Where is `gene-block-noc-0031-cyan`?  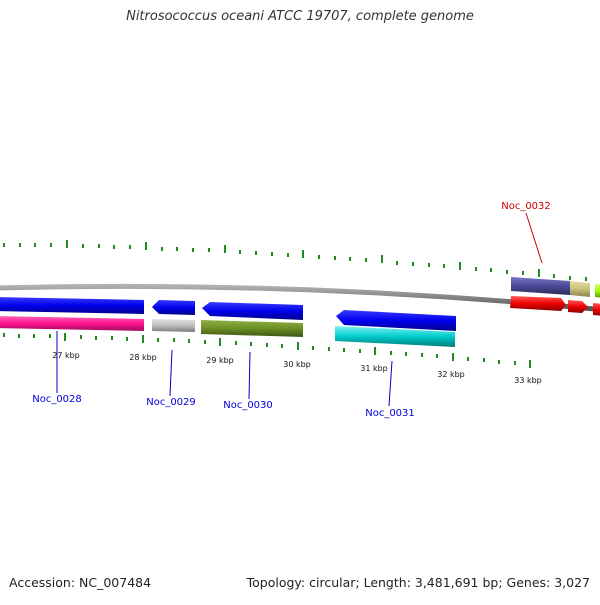
gene-block-noc-0031-cyan is located at coordinates (395, 336).